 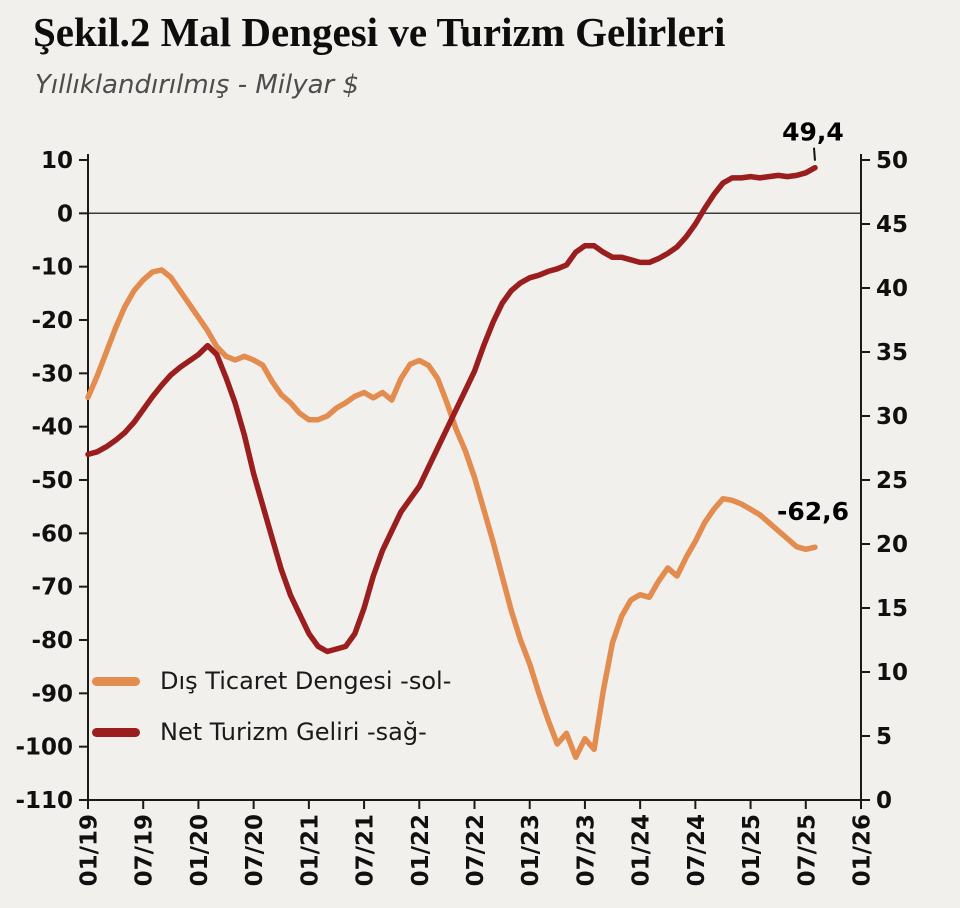 I want to click on right-axis-tick-label: 20, so click(x=892, y=545).